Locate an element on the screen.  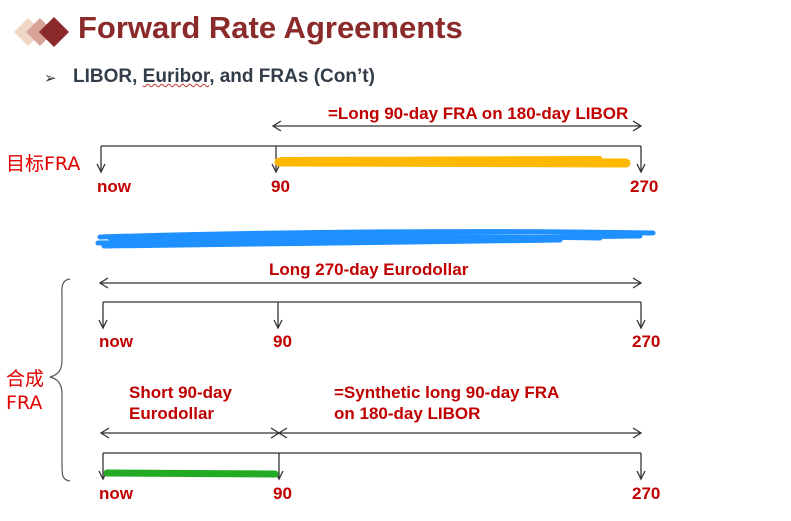
target-fra-side-label: 目标FRA is located at coordinates (43, 164).